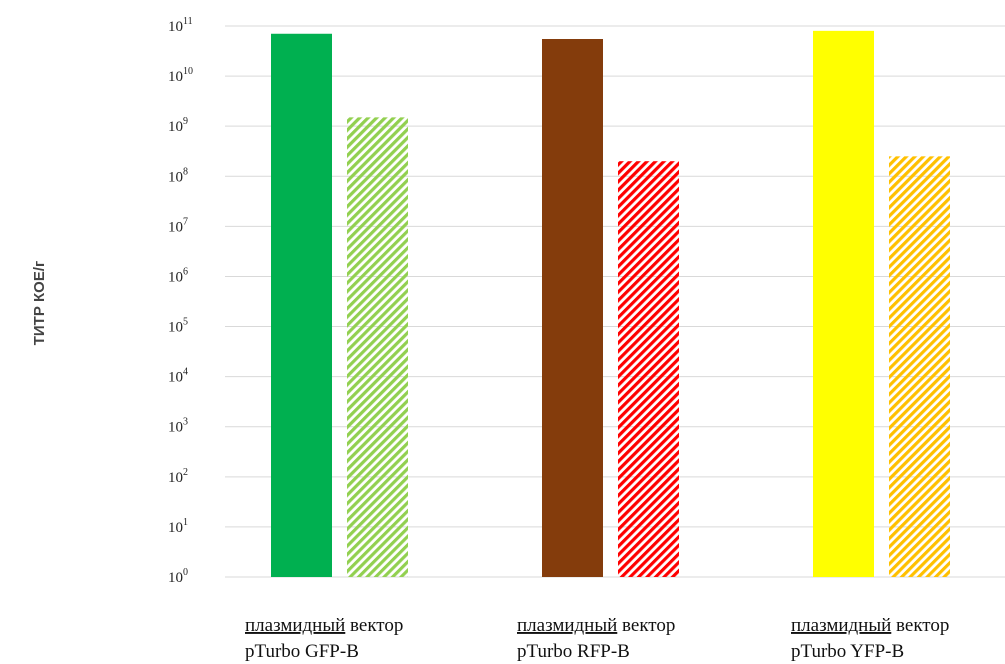 Image resolution: width=1005 pixels, height=664 pixels. Describe the element at coordinates (596, 638) in the screenshot. I see `category-label: плазмидный вектор pTurbo RFP-B` at that location.